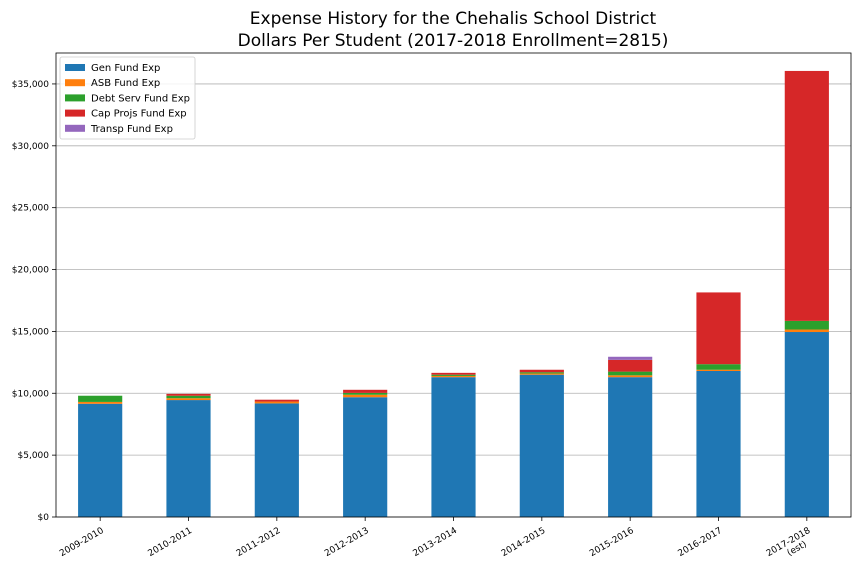  I want to click on legend-label: Gen Fund Exp, so click(125, 68).